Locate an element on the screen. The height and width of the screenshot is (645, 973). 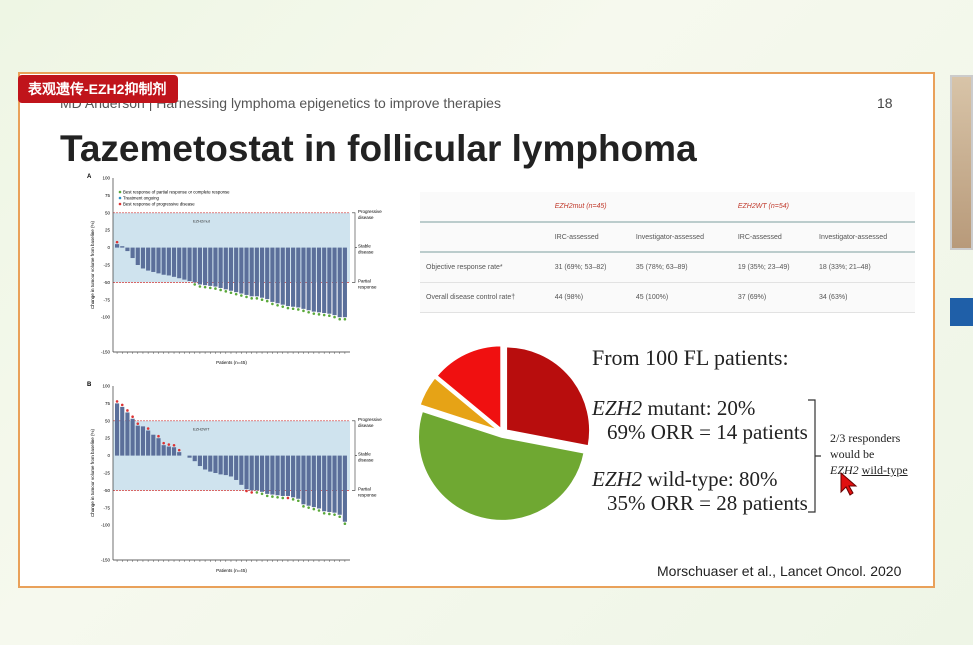
y-tick-label: -25 is located at coordinates (106, 473).